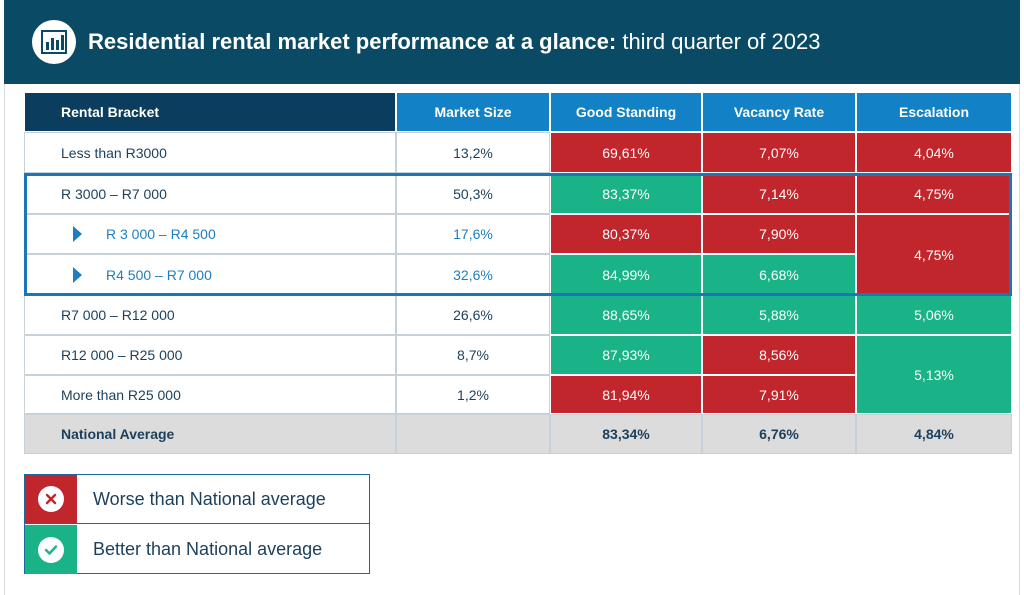 The height and width of the screenshot is (595, 1024). I want to click on national-average-label: National Average, so click(210, 434).